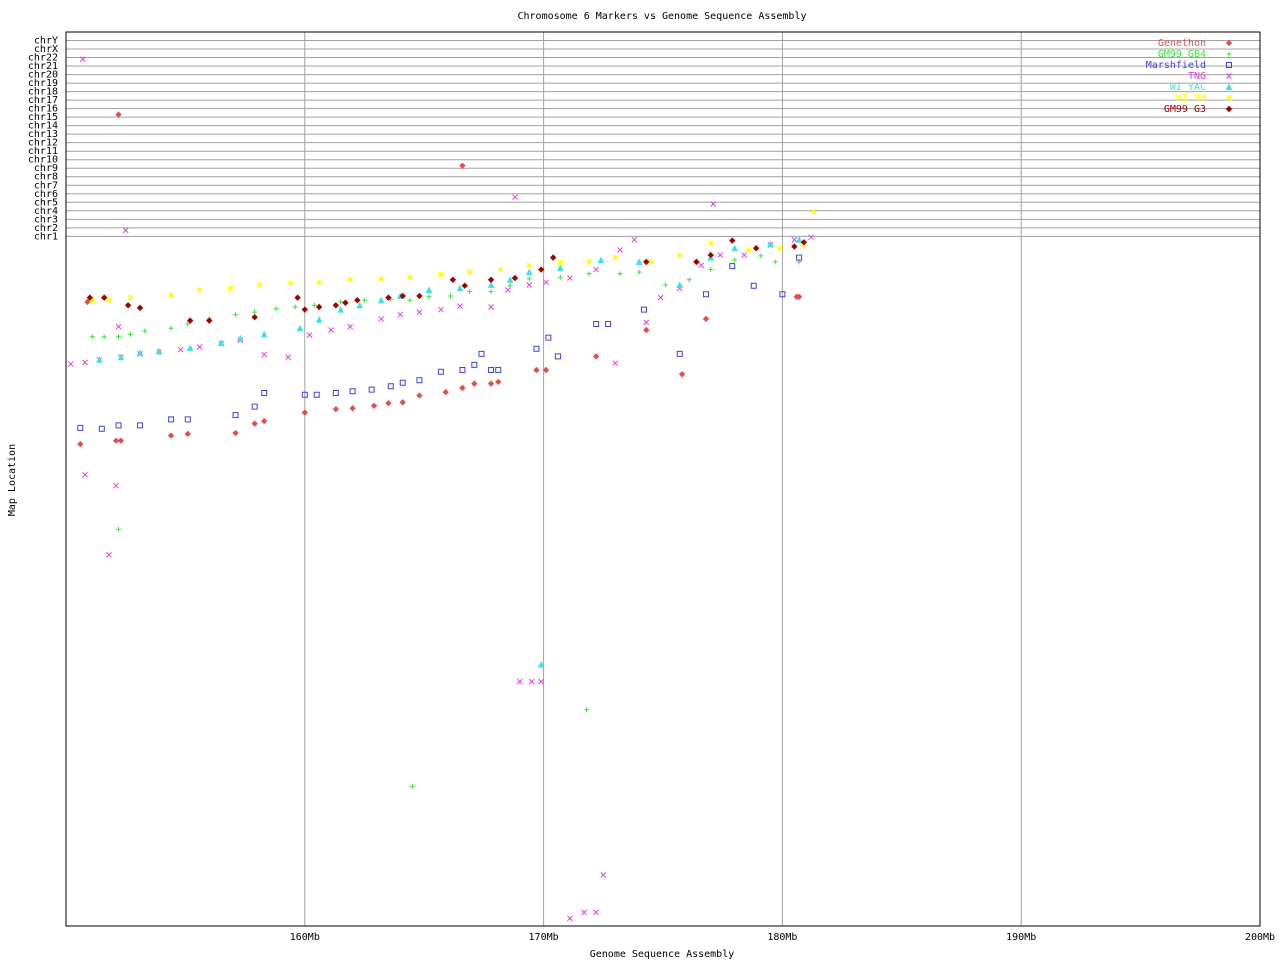 The width and height of the screenshot is (1280, 960). Describe the element at coordinates (46, 219) in the screenshot. I see `y-tick-label: chr3` at that location.